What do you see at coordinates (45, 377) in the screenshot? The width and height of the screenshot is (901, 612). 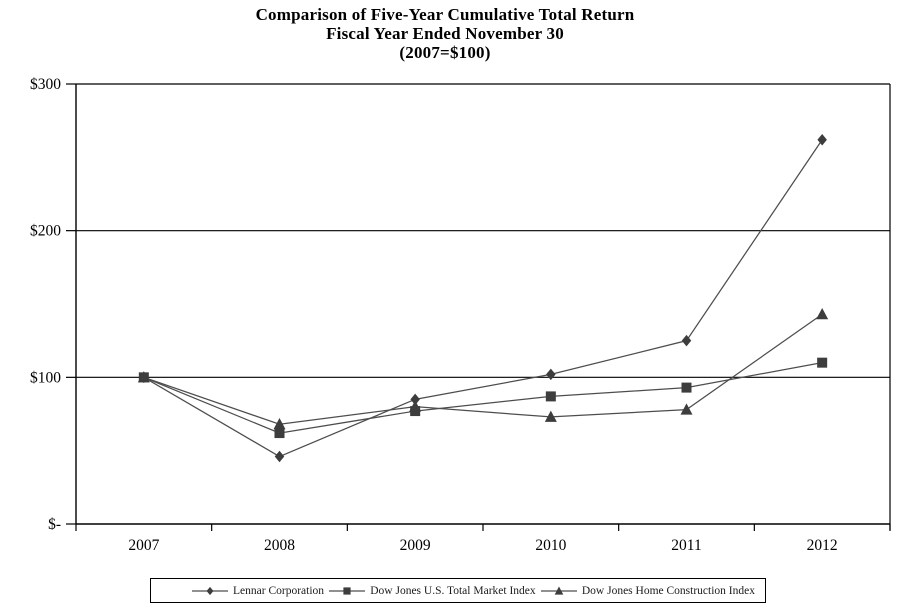 I see `y-axis-tick-label: $100` at bounding box center [45, 377].